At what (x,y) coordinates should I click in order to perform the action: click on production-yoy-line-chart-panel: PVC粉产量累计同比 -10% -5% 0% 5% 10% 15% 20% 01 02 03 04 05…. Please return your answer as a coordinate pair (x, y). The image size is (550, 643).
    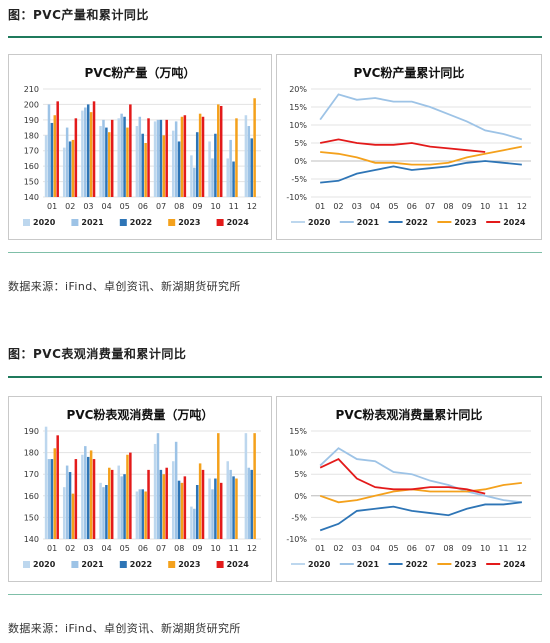
    Looking at the image, I should click on (409, 147).